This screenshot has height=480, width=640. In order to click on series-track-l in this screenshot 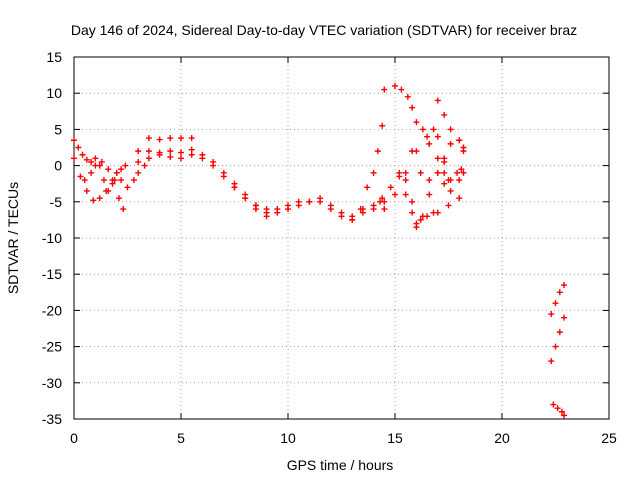, I will do `click(431, 184)`.